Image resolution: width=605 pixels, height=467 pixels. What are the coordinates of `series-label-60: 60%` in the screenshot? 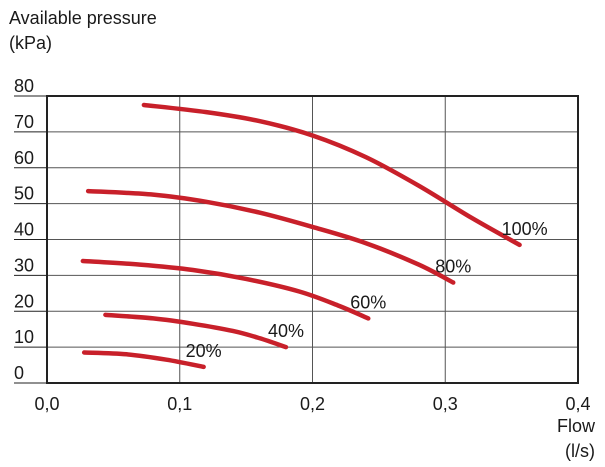 It's located at (368, 302).